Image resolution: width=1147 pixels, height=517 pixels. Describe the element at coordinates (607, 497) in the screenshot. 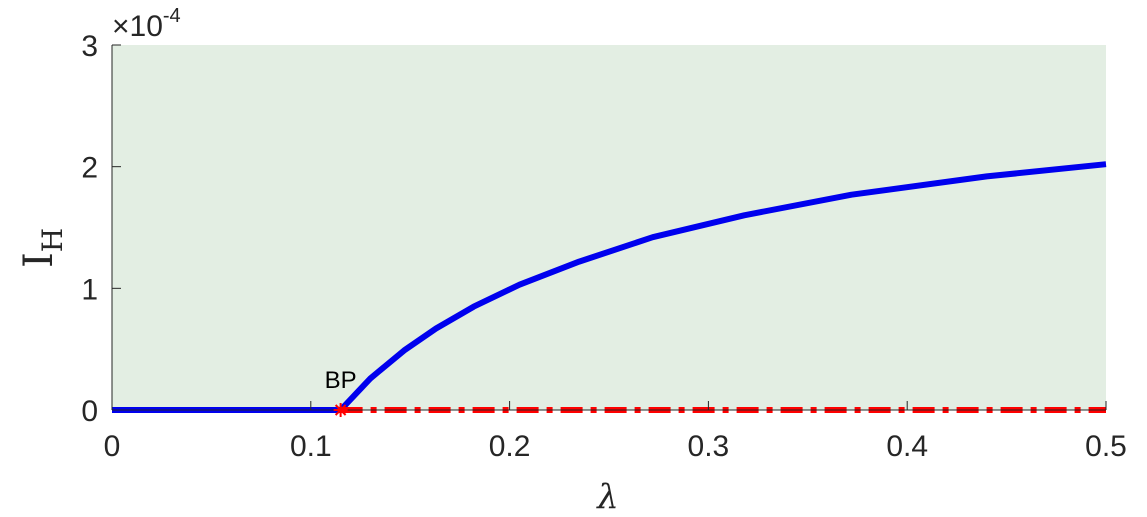

I see `x-axis-label: λ` at that location.